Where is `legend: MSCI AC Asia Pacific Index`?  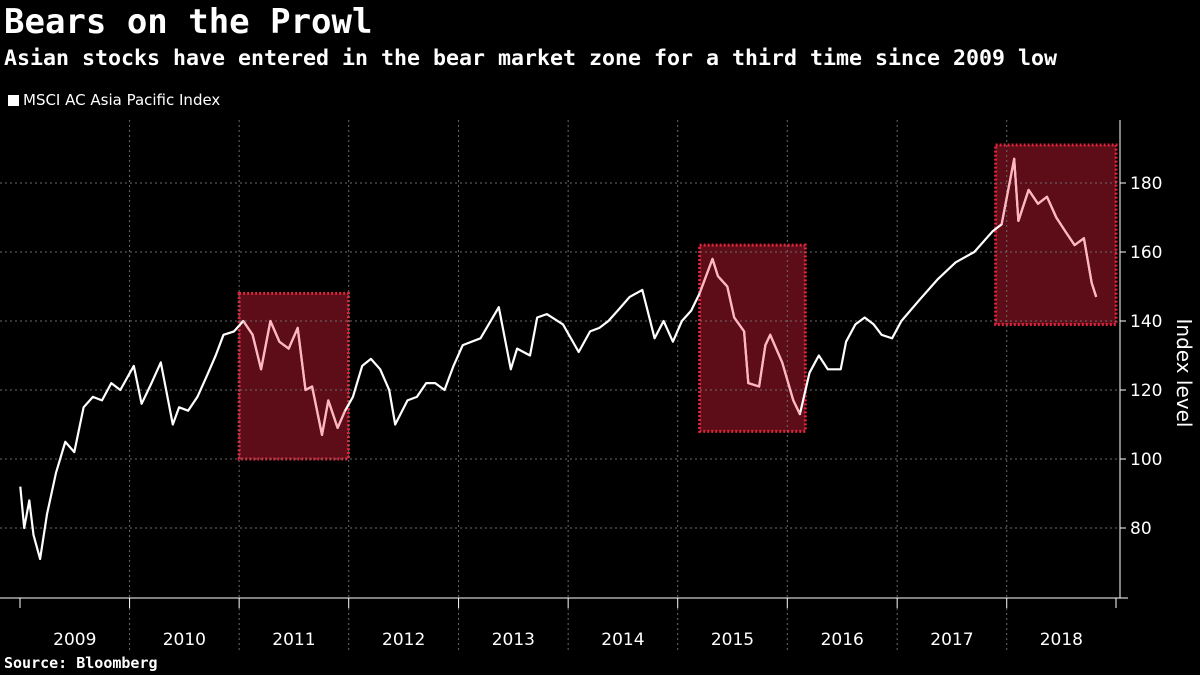
legend: MSCI AC Asia Pacific Index is located at coordinates (114, 100).